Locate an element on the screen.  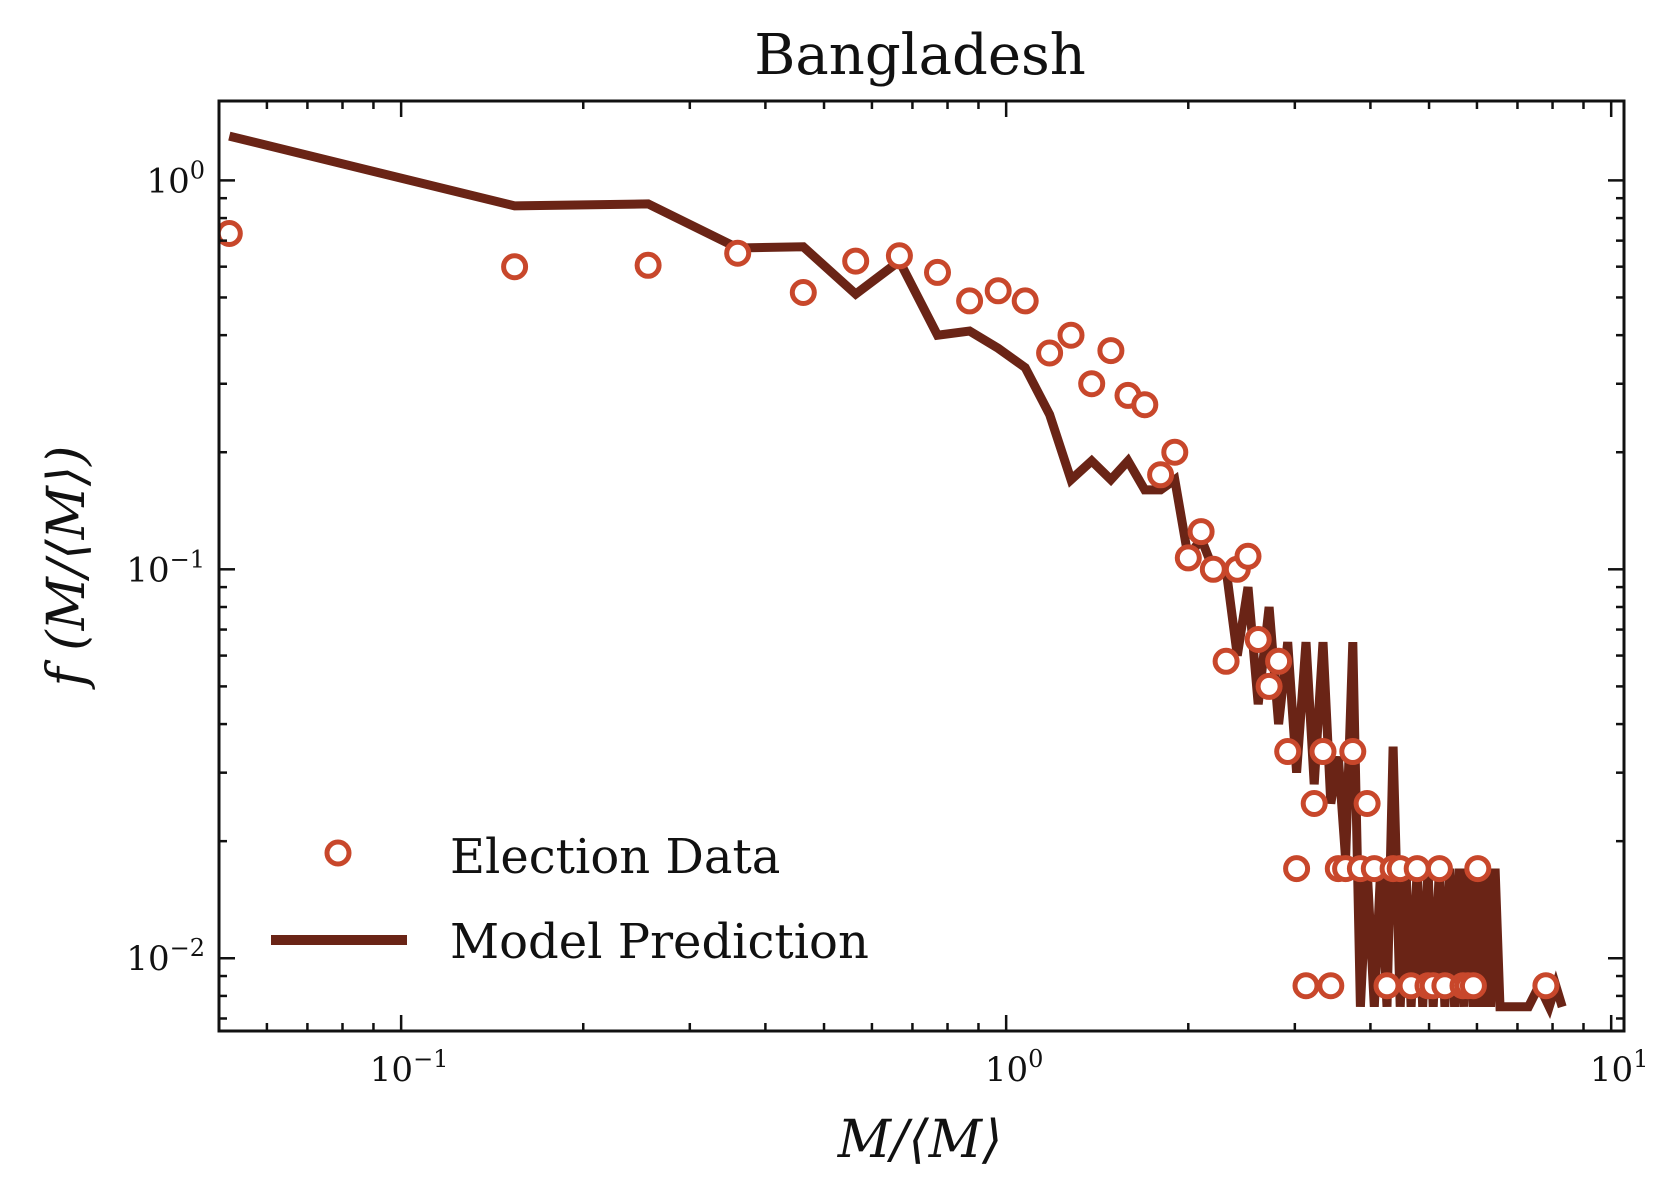
y-tick-label: 10⁻¹ is located at coordinates (165, 567).